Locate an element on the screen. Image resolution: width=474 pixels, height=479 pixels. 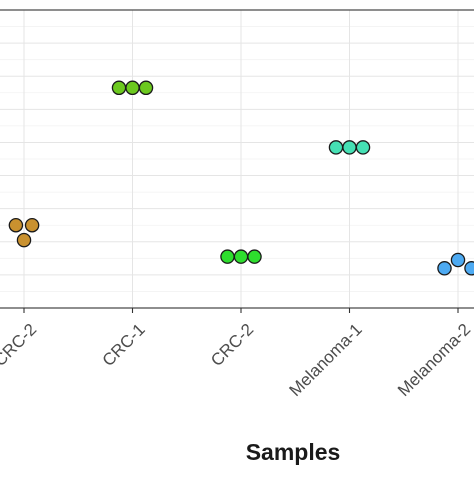
x-axis-title: Samples is located at coordinates (293, 452).